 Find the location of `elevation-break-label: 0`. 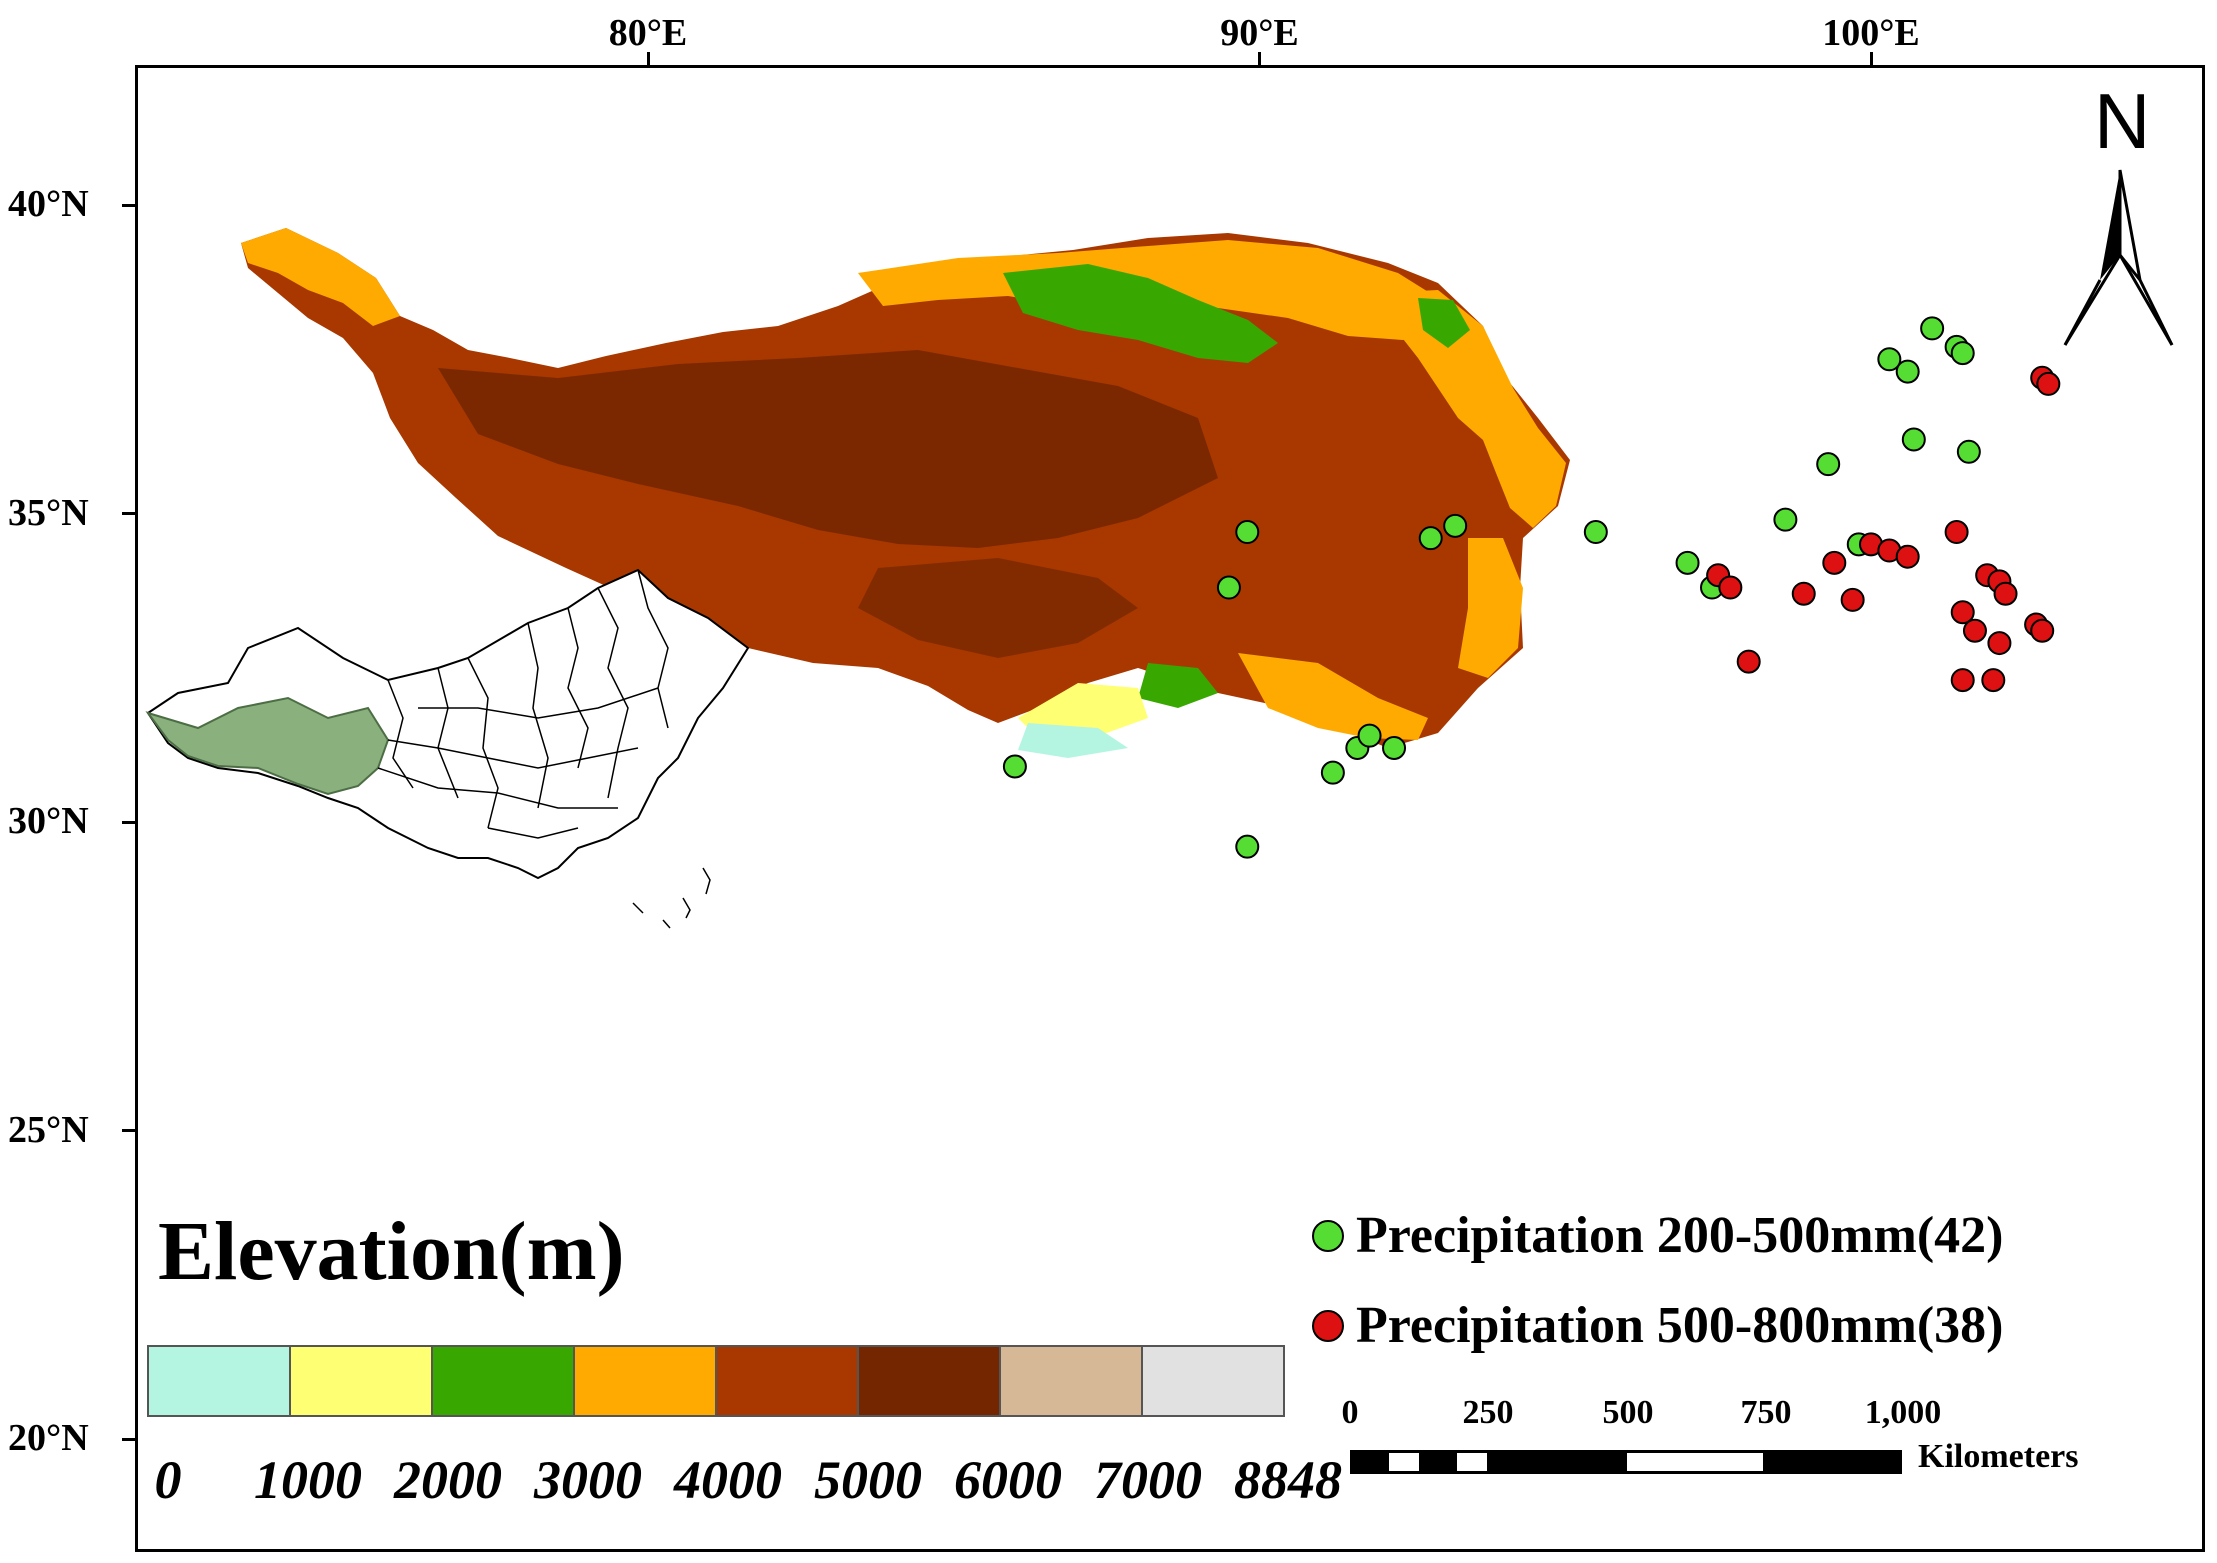

elevation-break-label: 0 is located at coordinates (168, 1480).